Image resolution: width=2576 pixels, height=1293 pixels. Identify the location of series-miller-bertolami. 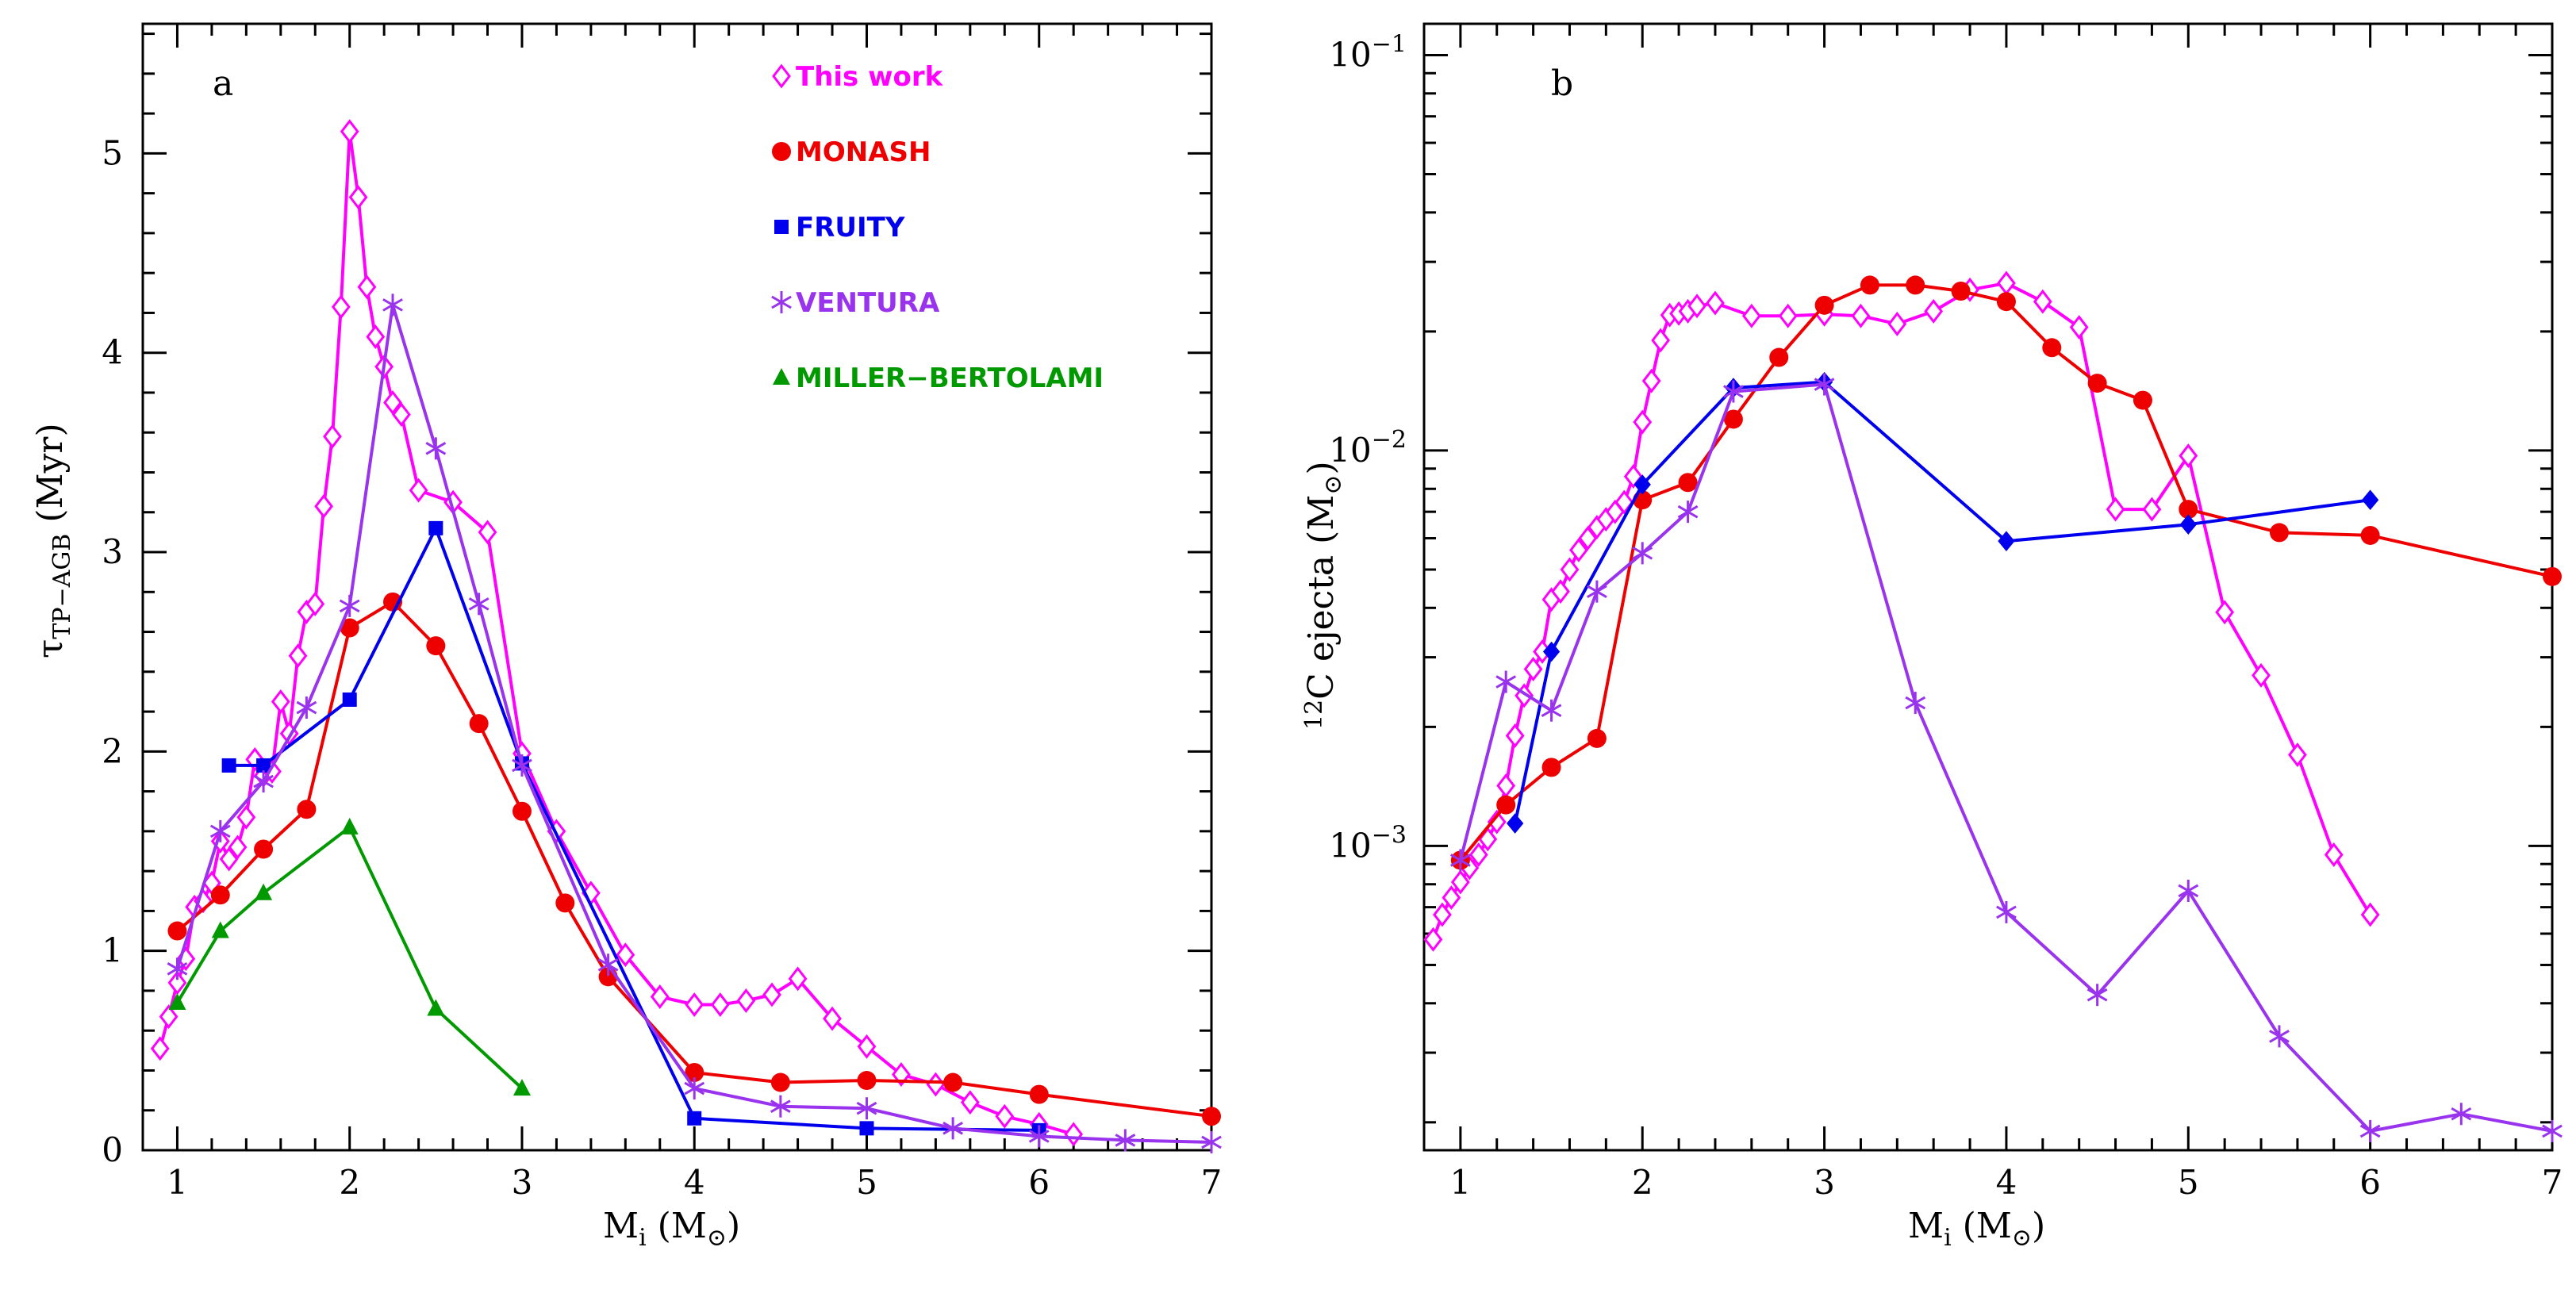
(349, 956).